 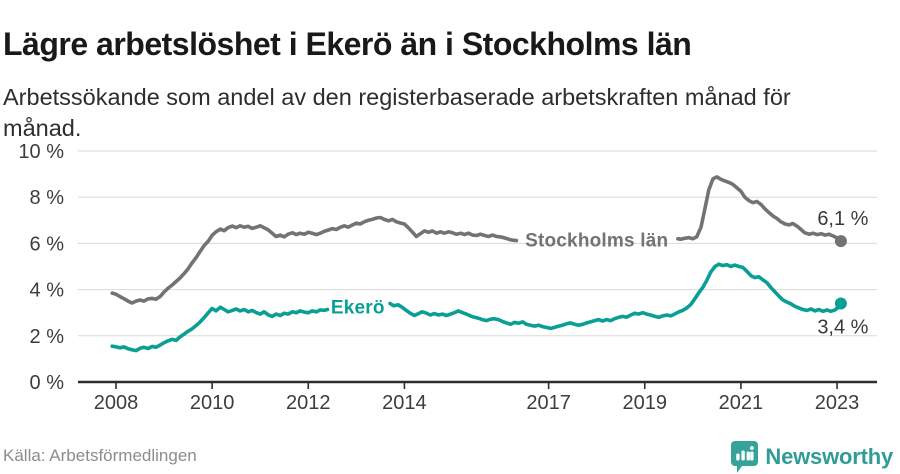 What do you see at coordinates (212, 403) in the screenshot?
I see `x-axis-label: 2010` at bounding box center [212, 403].